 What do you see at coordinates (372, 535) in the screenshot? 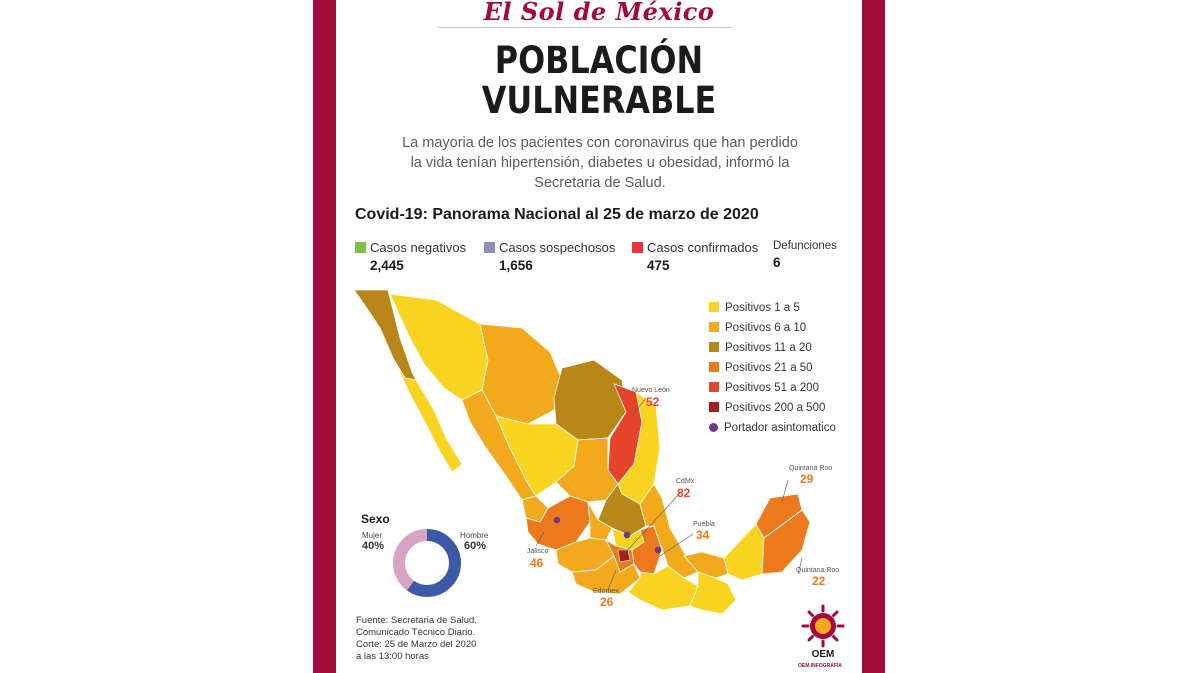
I see `sex-label-mujer: Mujer` at bounding box center [372, 535].